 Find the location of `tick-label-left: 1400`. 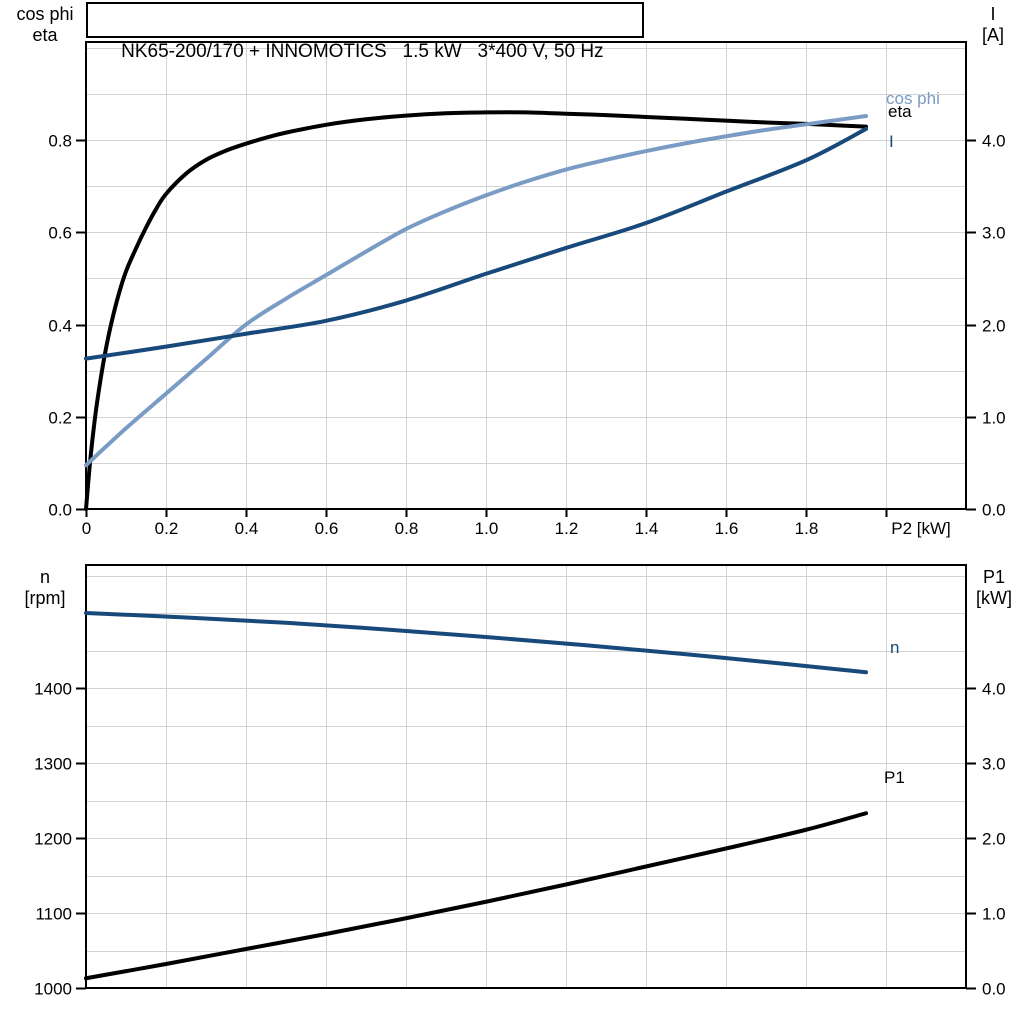

tick-label-left: 1400 is located at coordinates (53, 689).